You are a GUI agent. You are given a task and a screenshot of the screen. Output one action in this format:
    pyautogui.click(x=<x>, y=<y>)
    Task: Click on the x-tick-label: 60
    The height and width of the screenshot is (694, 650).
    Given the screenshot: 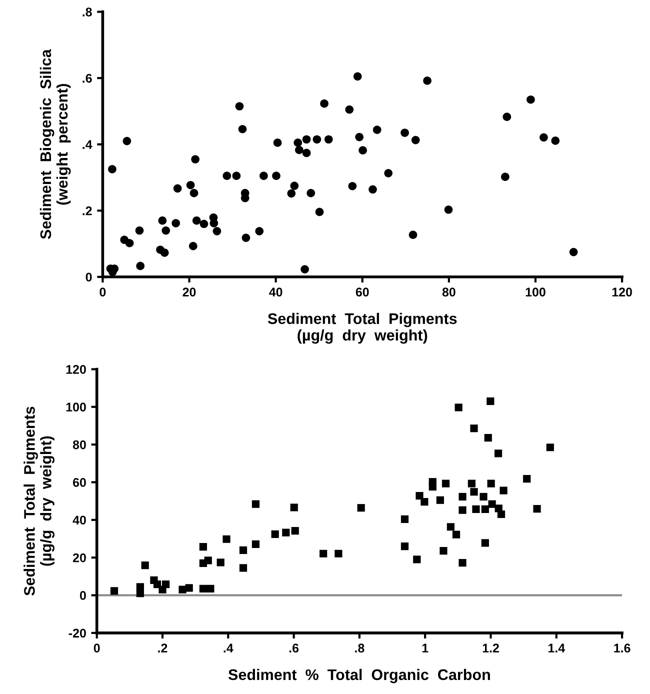 What is the action you would take?
    pyautogui.click(x=362, y=292)
    